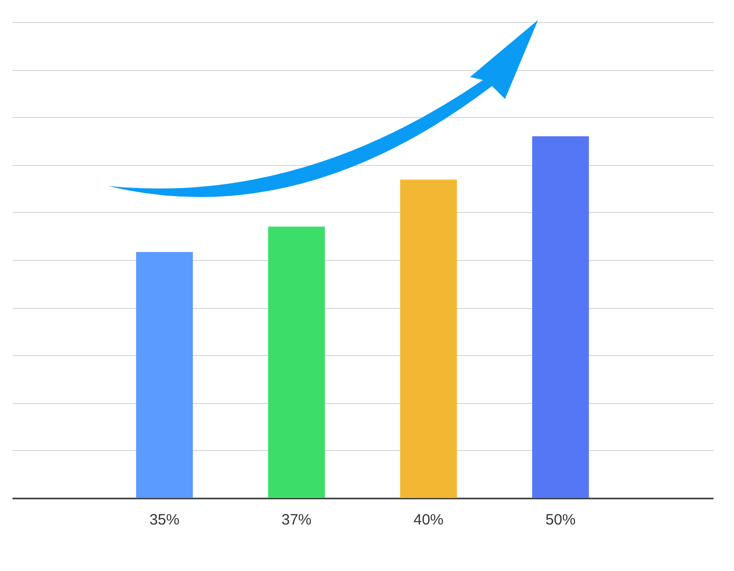  I want to click on x-tick-label: 37%, so click(296, 520).